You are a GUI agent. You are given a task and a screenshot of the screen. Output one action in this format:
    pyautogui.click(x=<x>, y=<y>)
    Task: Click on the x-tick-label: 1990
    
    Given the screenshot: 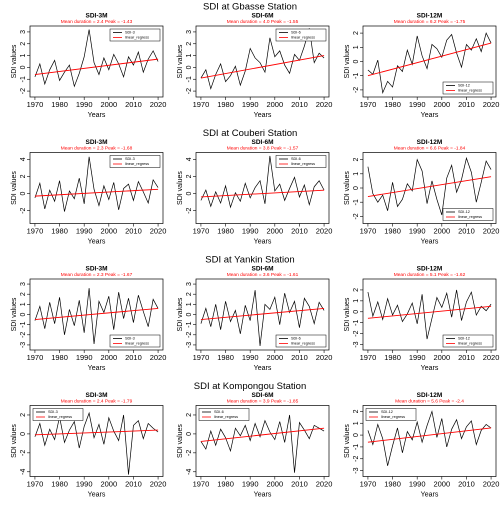 What is the action you would take?
    pyautogui.click(x=250, y=230)
    